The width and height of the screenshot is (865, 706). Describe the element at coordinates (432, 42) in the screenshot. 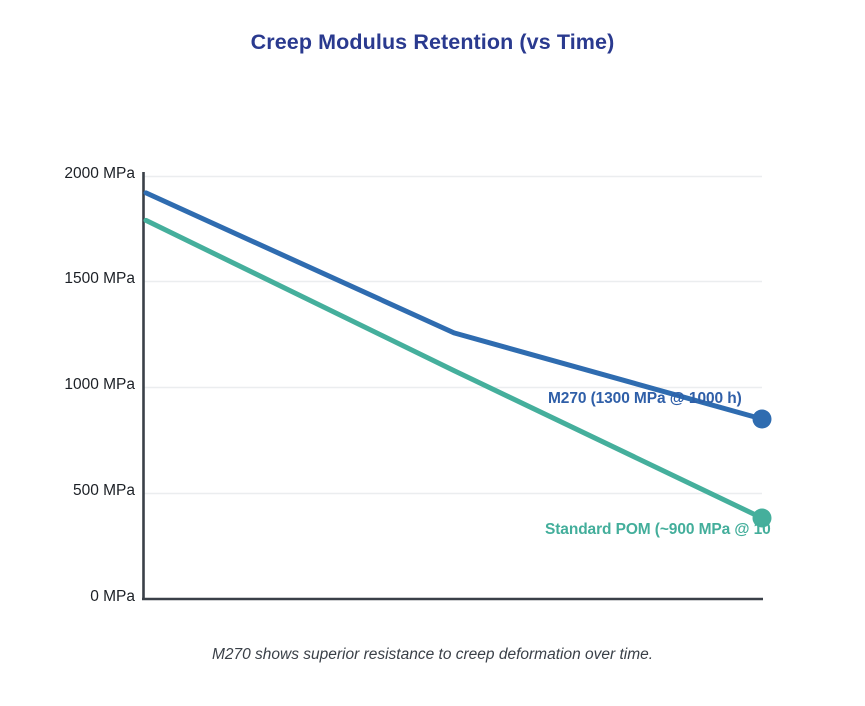

I see `page-title: Creep Modulus Retention (vs Time)` at that location.